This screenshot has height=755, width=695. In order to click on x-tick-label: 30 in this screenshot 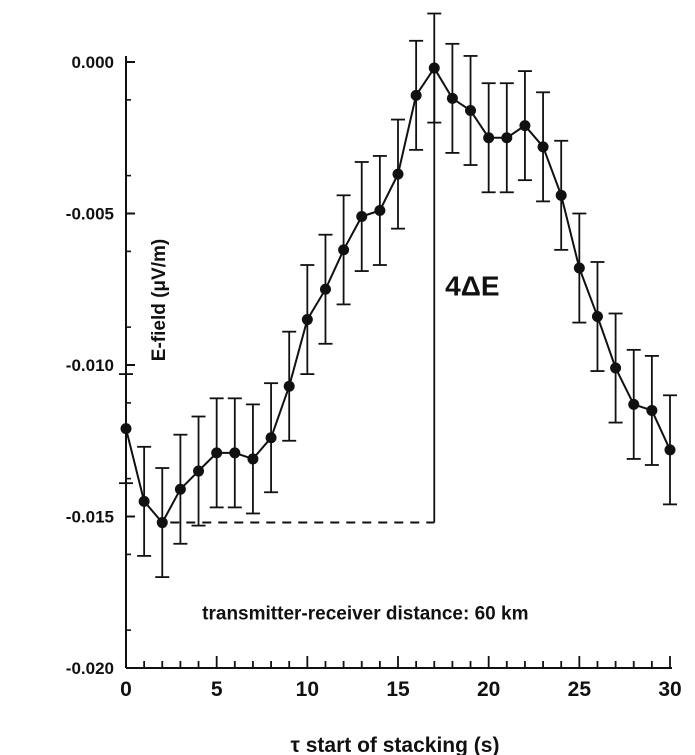, I will do `click(669, 689)`.